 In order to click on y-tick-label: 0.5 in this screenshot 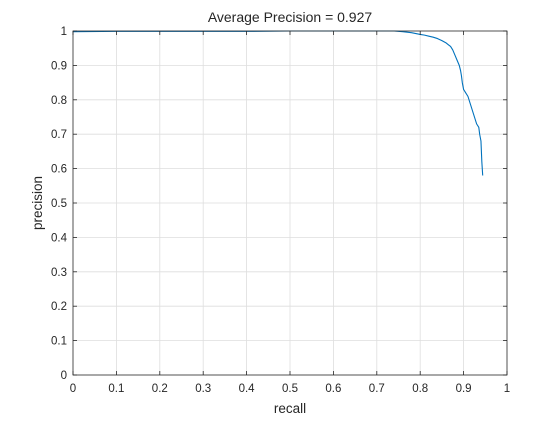, I will do `click(59, 204)`.